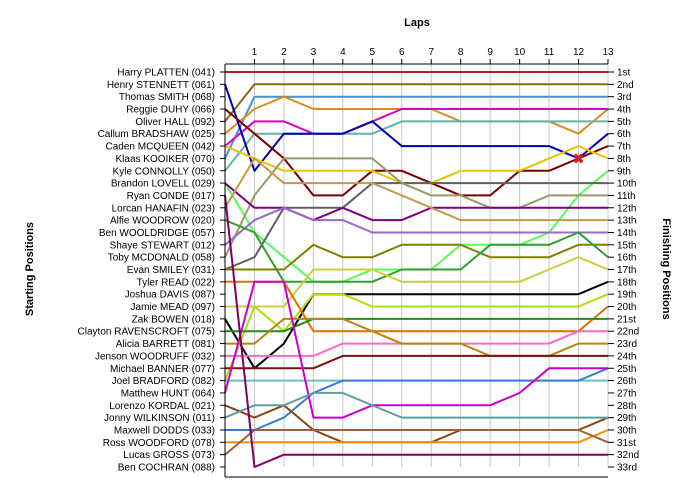 The width and height of the screenshot is (700, 495). I want to click on starting-position-label: Ross WOODFORD (078), so click(159, 443).